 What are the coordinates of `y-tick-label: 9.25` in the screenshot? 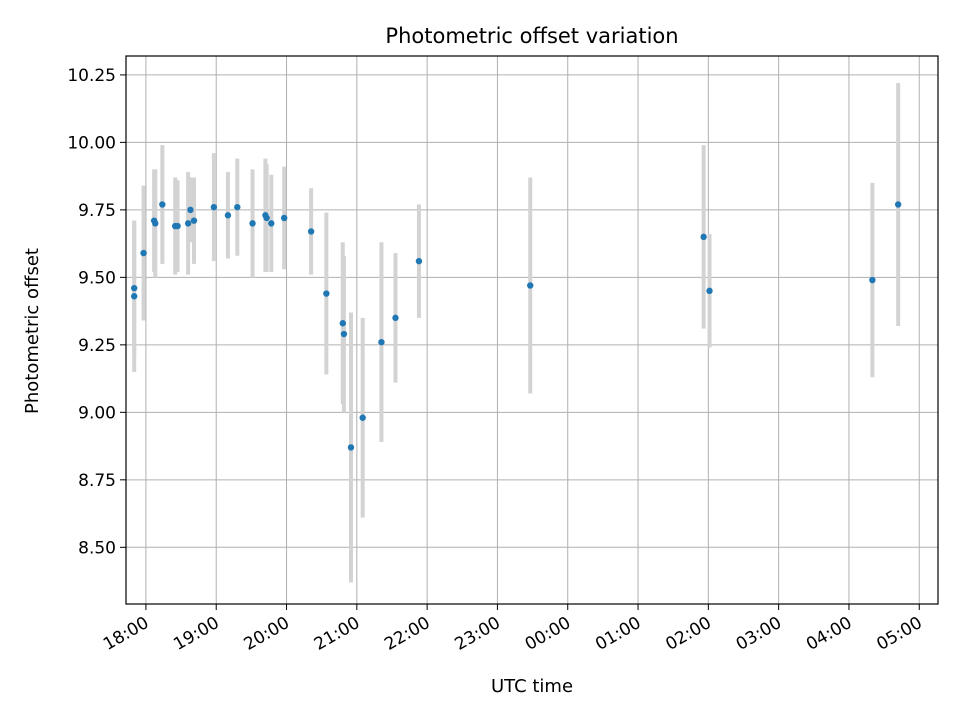 It's located at (97, 346).